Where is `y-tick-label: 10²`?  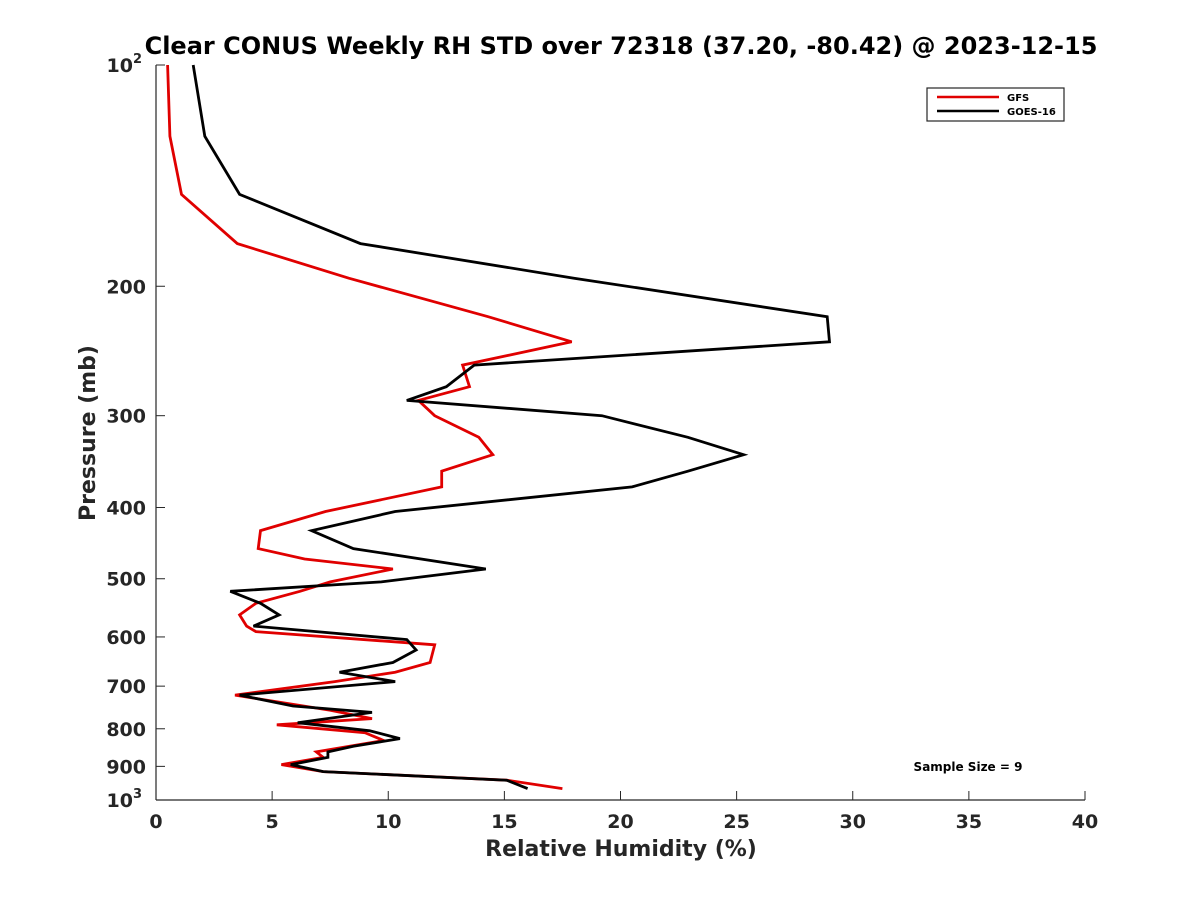
y-tick-label: 10² is located at coordinates (125, 64).